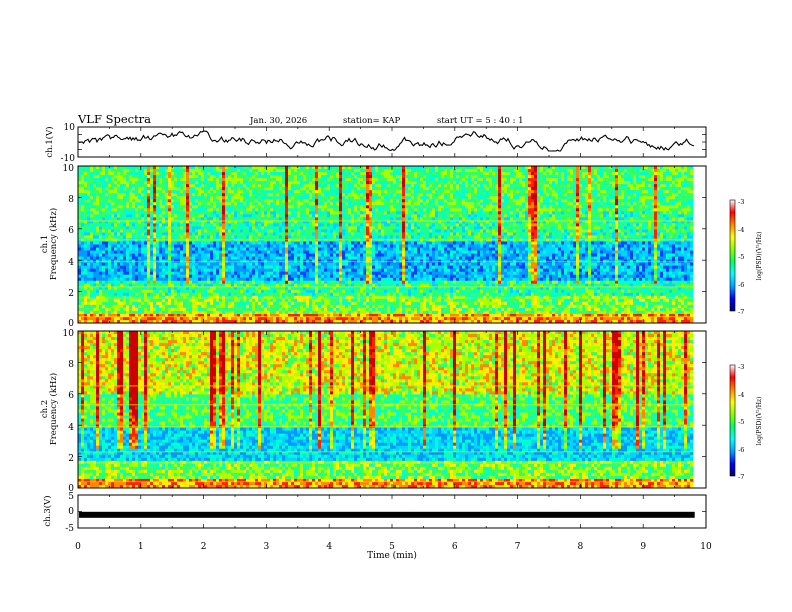  Describe the element at coordinates (372, 121) in the screenshot. I see `station-label: station= KAP` at that location.